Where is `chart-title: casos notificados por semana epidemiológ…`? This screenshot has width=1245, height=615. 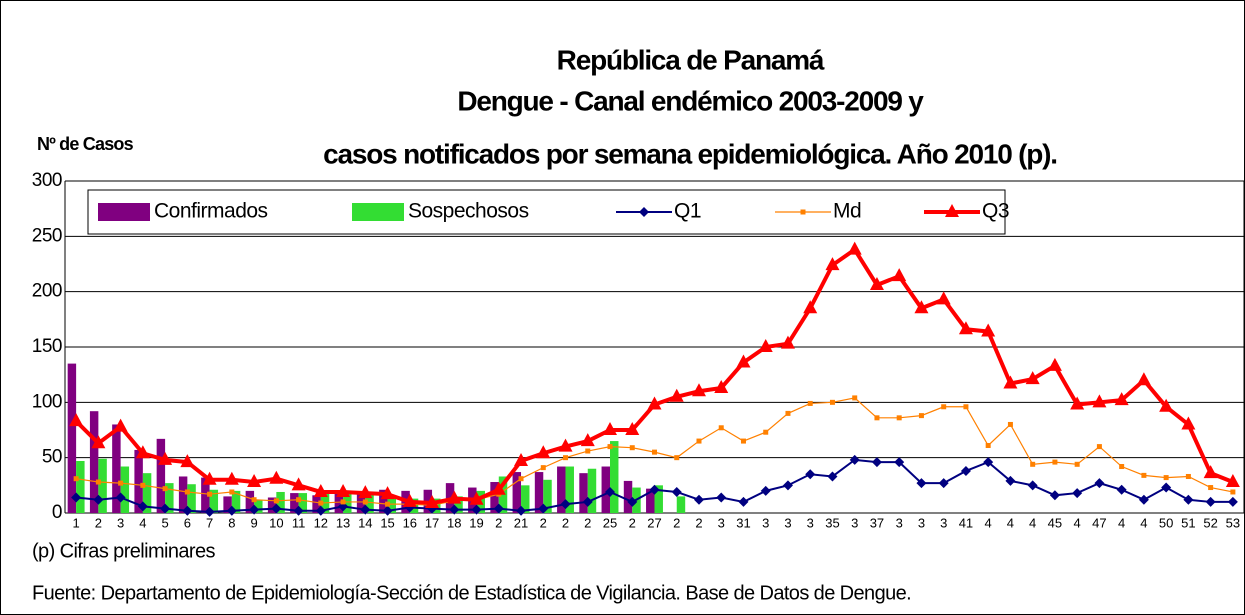
chart-title: casos notificados por semana epidemiológ… is located at coordinates (690, 153).